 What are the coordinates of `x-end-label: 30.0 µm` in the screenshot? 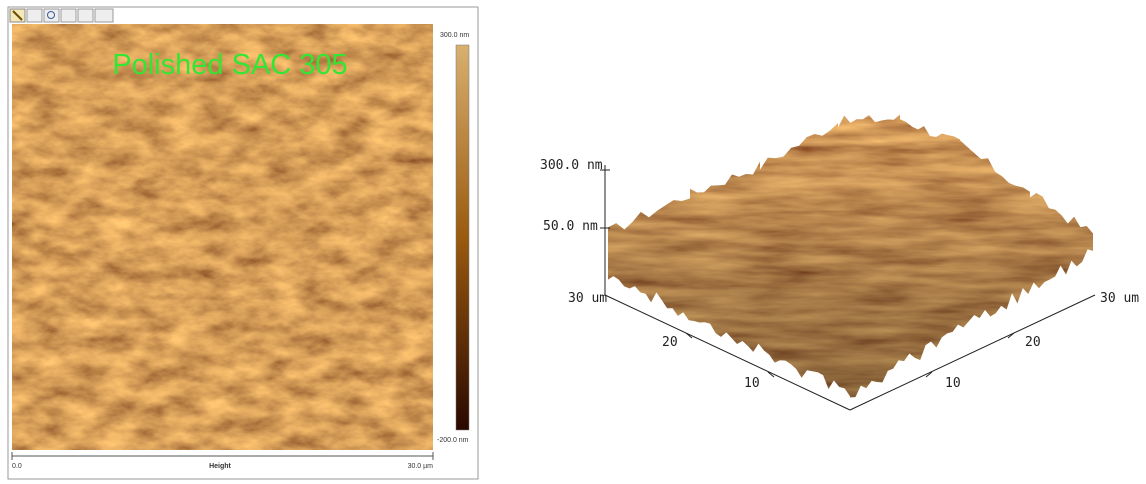 It's located at (421, 466).